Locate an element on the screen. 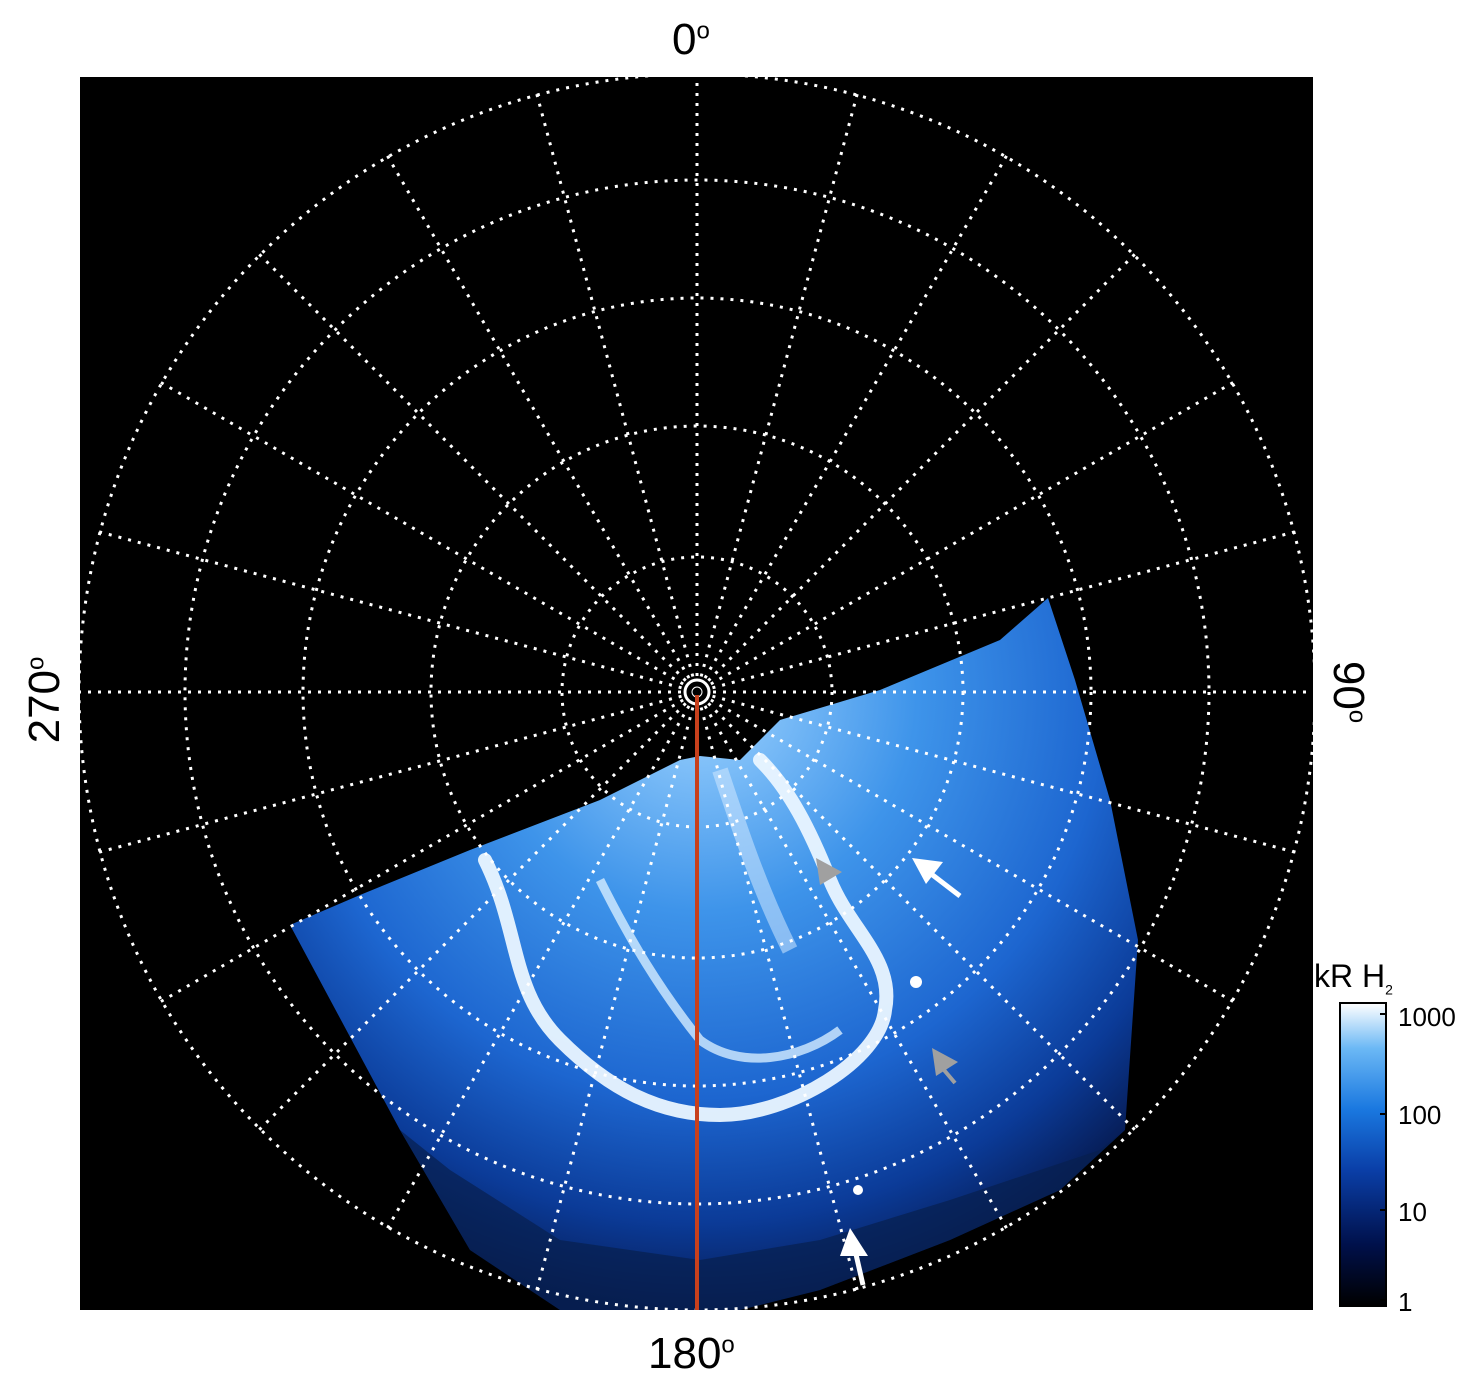 The image size is (1481, 1391). longitude-label-top: 0o is located at coordinates (691, 39).